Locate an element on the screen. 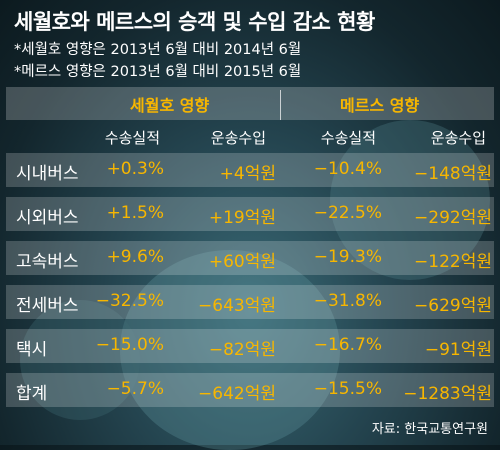 Image resolution: width=500 pixels, height=450 pixels. table-cell: −643억원 is located at coordinates (237, 306).